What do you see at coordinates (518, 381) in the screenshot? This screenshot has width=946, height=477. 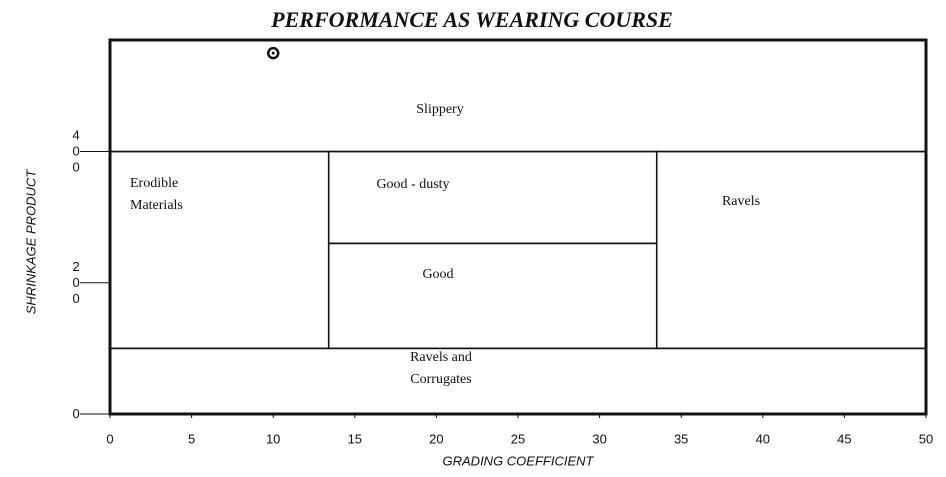 I see `region` at bounding box center [518, 381].